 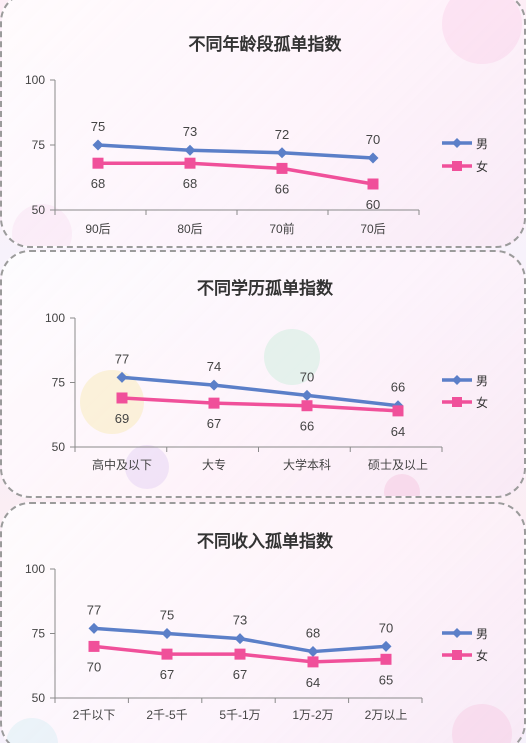 What do you see at coordinates (398, 465) in the screenshot?
I see `x-tick-label: 硕士及以上` at bounding box center [398, 465].